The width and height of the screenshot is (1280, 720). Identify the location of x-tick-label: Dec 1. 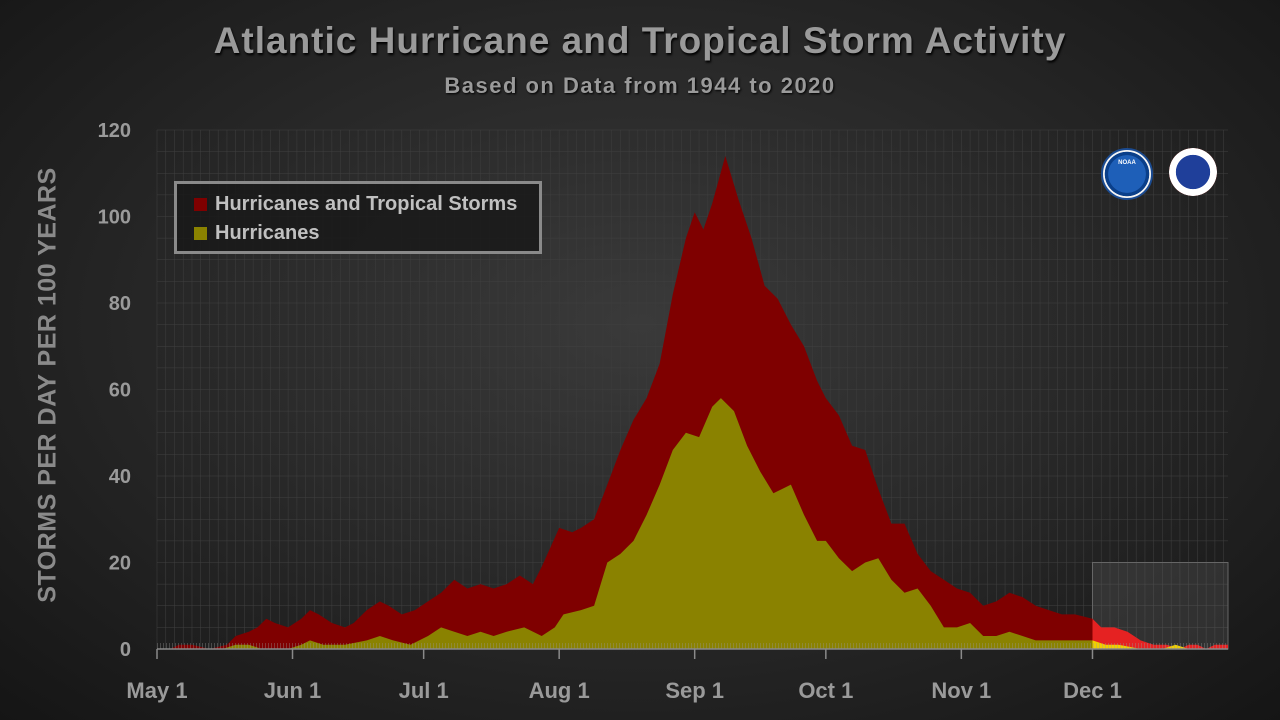
(1092, 690).